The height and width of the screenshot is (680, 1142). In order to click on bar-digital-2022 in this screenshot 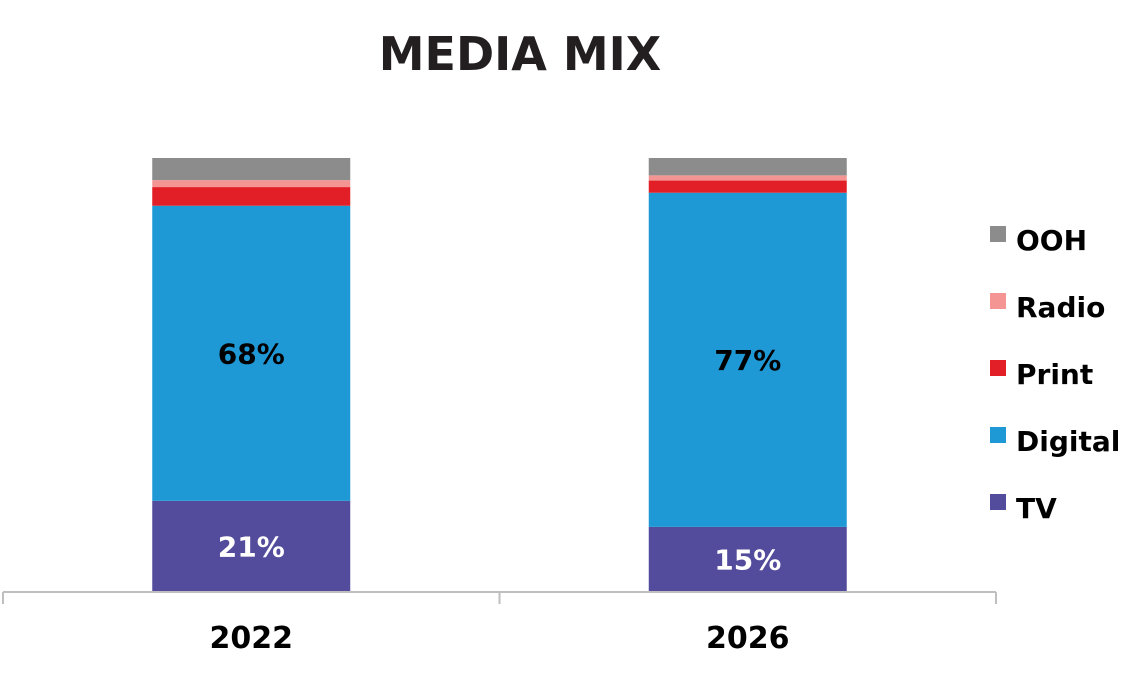, I will do `click(251, 353)`.